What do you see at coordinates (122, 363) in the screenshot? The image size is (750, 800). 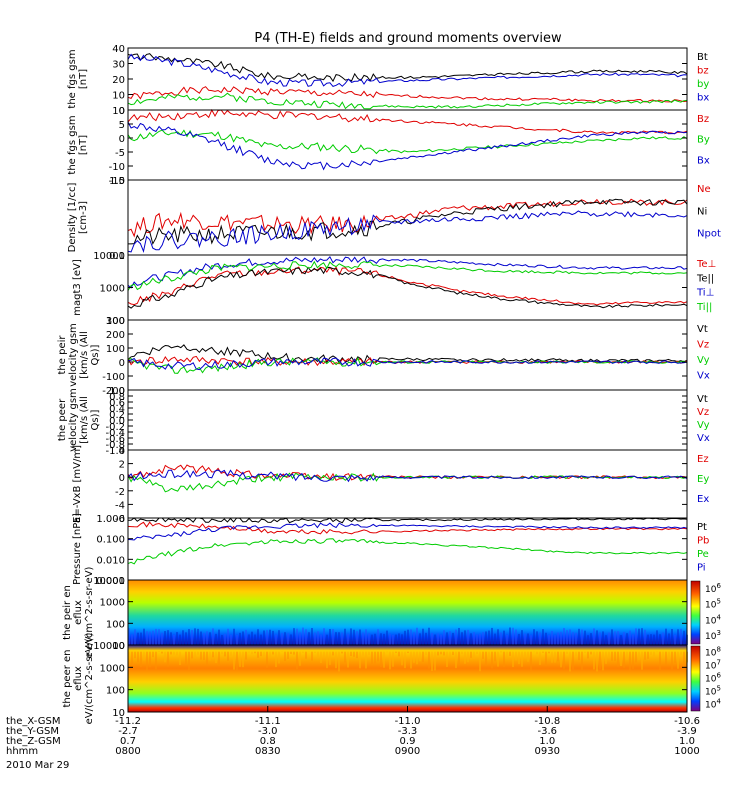 I see `y-tick-label: 0` at bounding box center [122, 363].